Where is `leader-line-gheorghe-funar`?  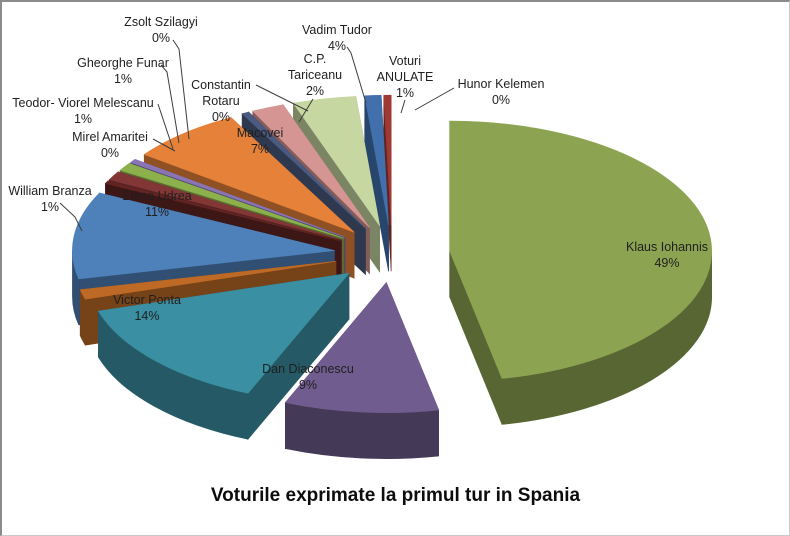 leader-line-gheorghe-funar is located at coordinates (170, 104).